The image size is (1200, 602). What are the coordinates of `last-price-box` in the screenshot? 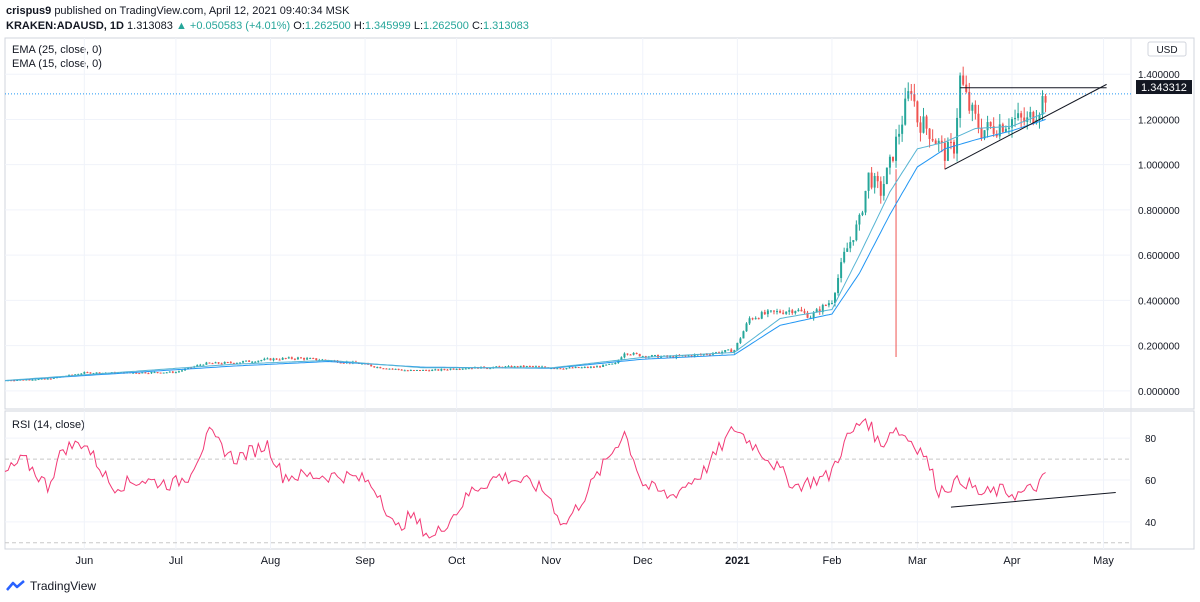 It's located at (1164, 87).